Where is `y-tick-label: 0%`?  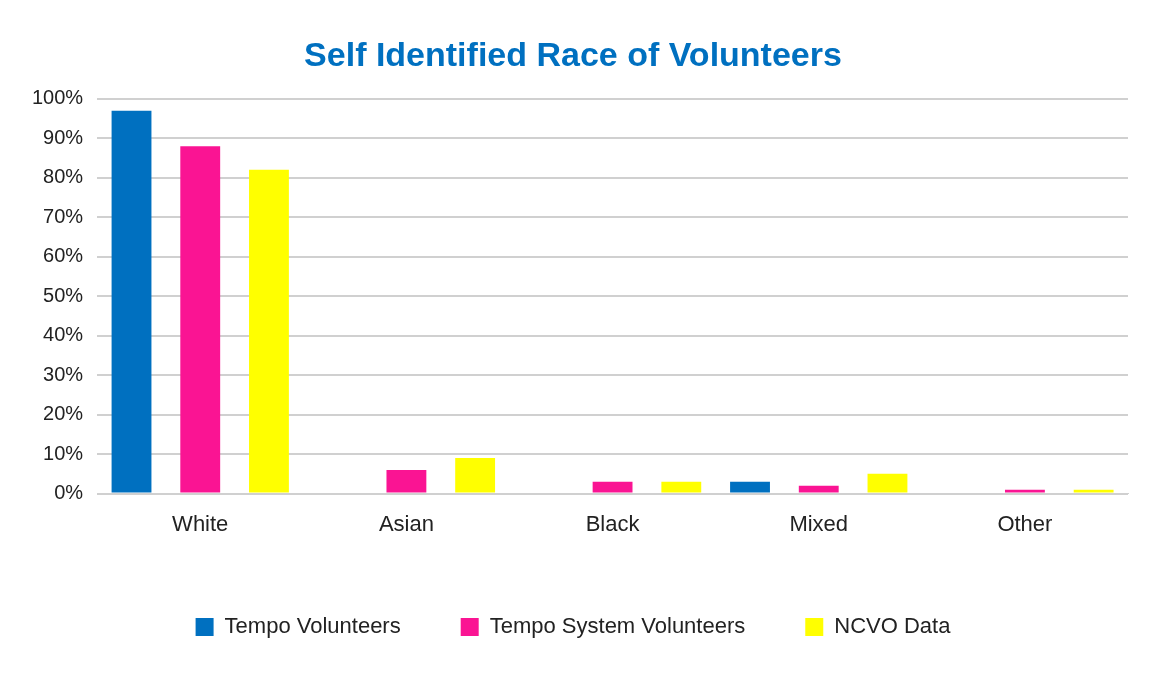 y-tick-label: 0% is located at coordinates (69, 492).